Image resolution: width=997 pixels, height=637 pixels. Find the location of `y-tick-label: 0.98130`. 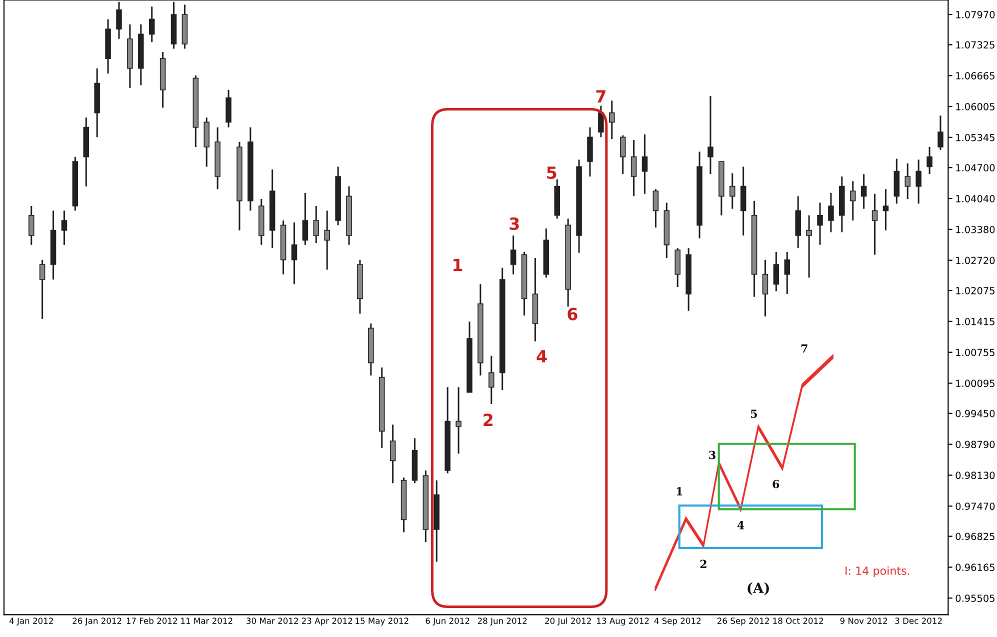

y-tick-label: 0.98130 is located at coordinates (975, 476).